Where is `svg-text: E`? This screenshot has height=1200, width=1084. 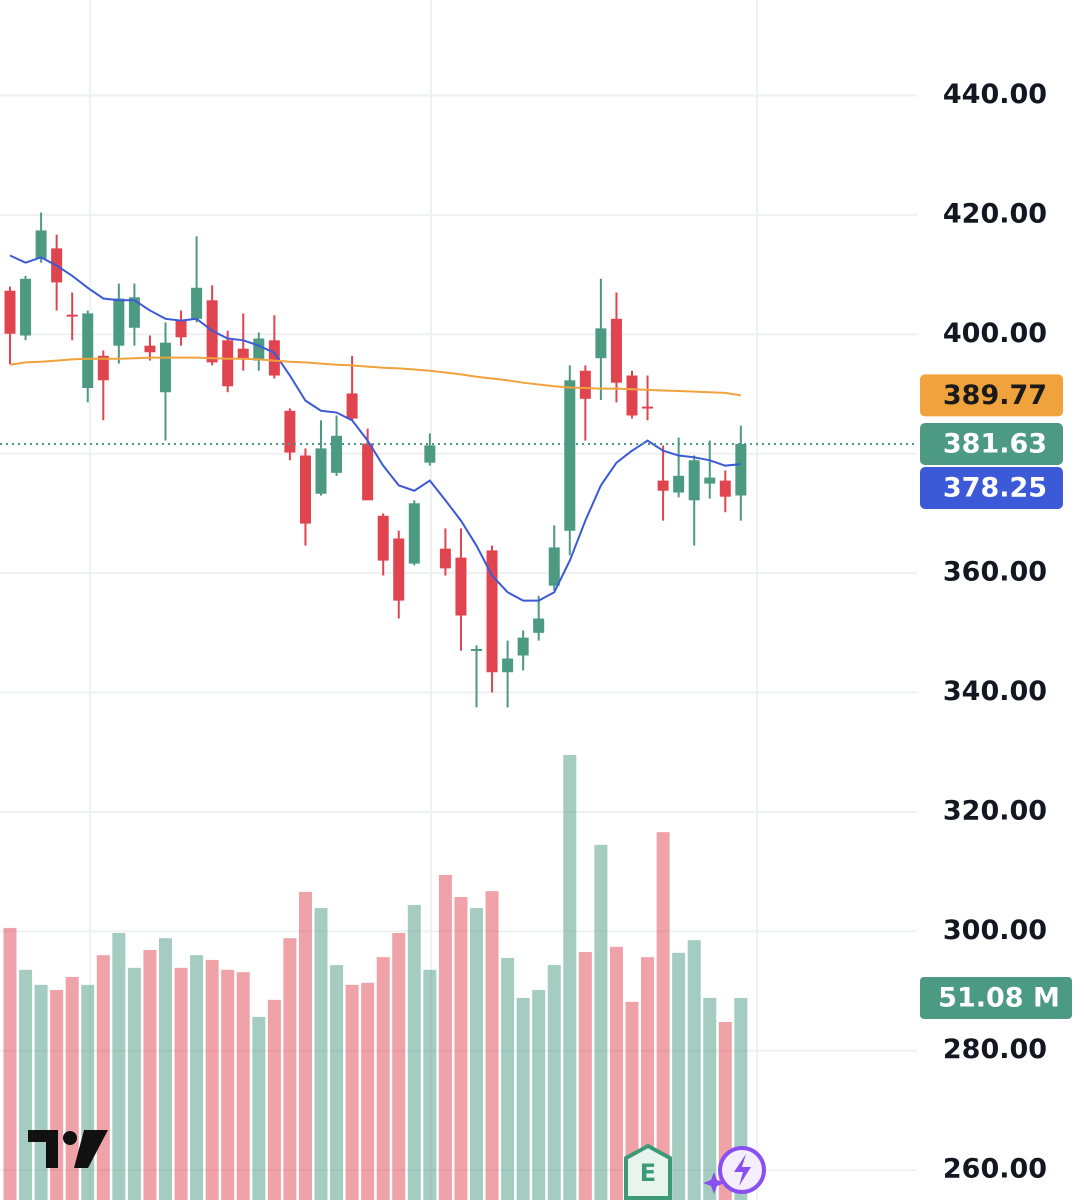 svg-text: E is located at coordinates (648, 1173).